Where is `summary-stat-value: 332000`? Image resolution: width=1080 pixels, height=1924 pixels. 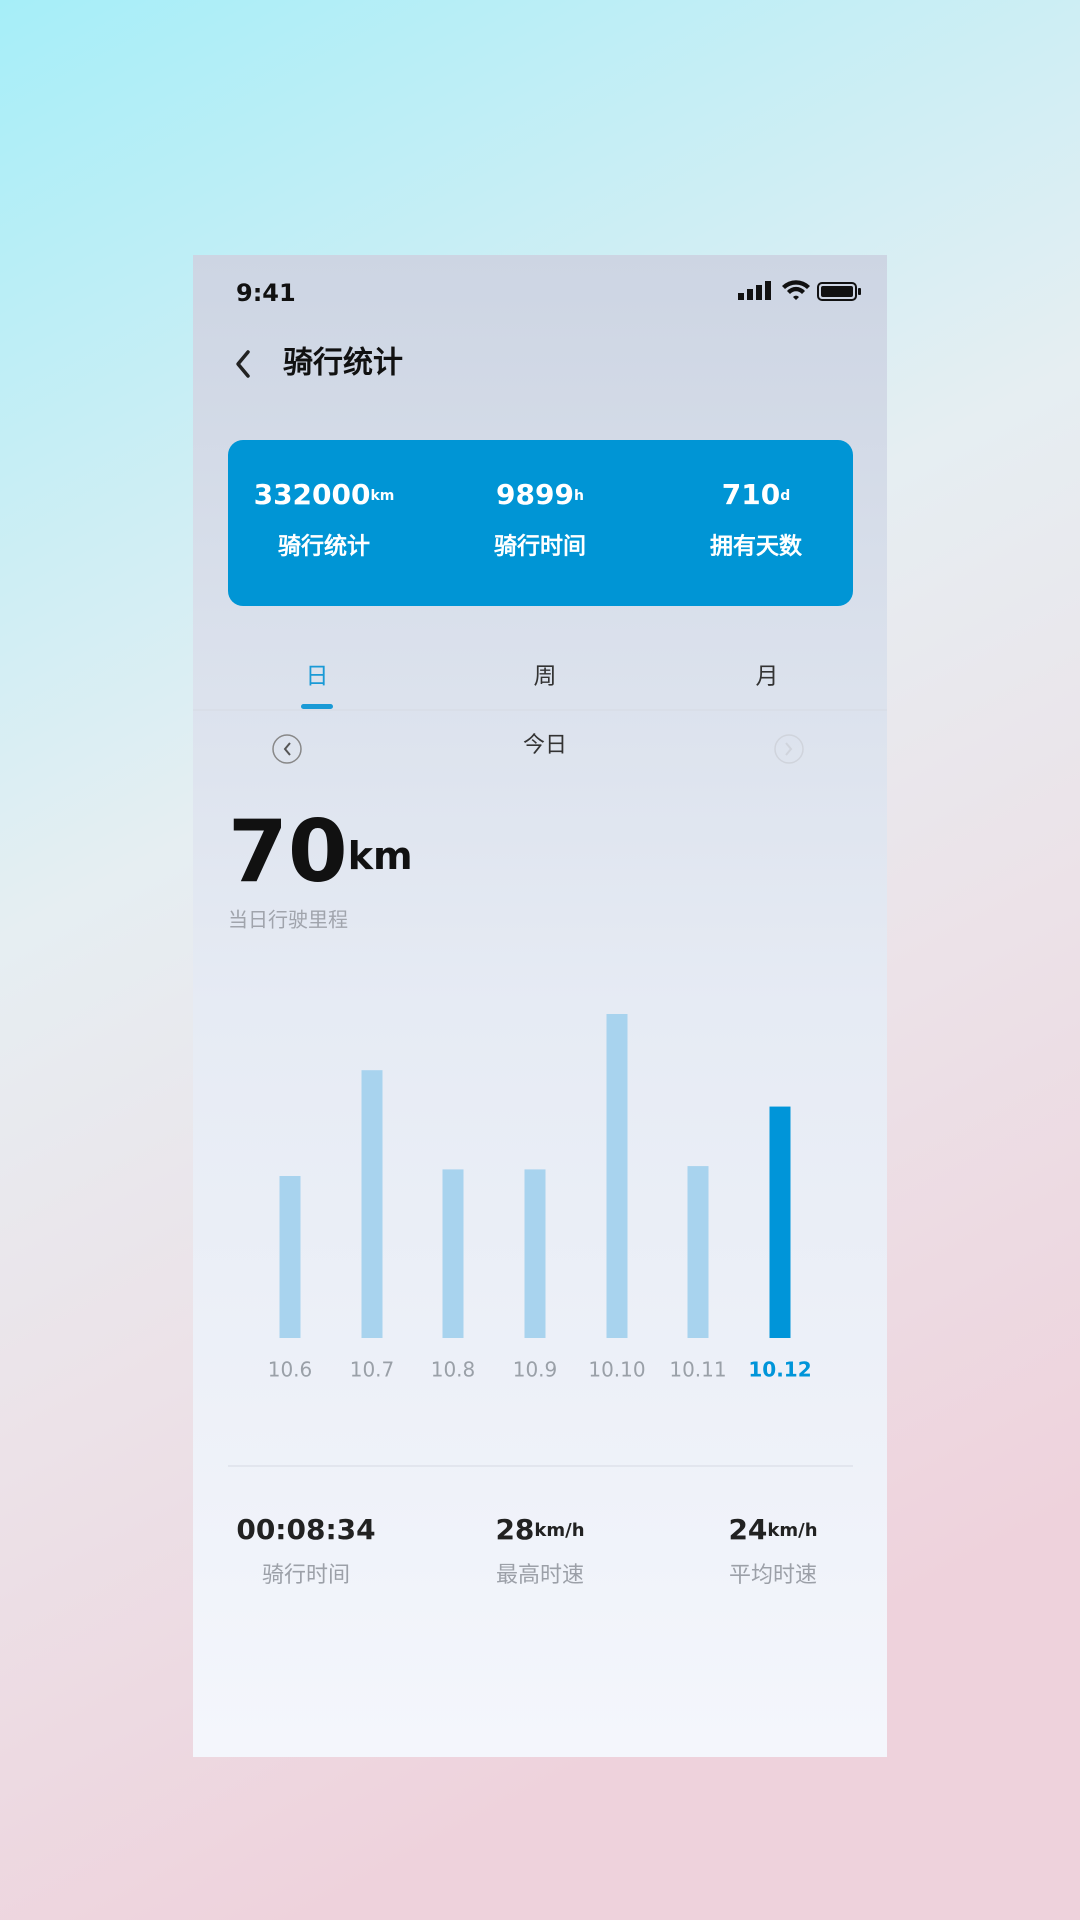 summary-stat-value: 332000 is located at coordinates (312, 494).